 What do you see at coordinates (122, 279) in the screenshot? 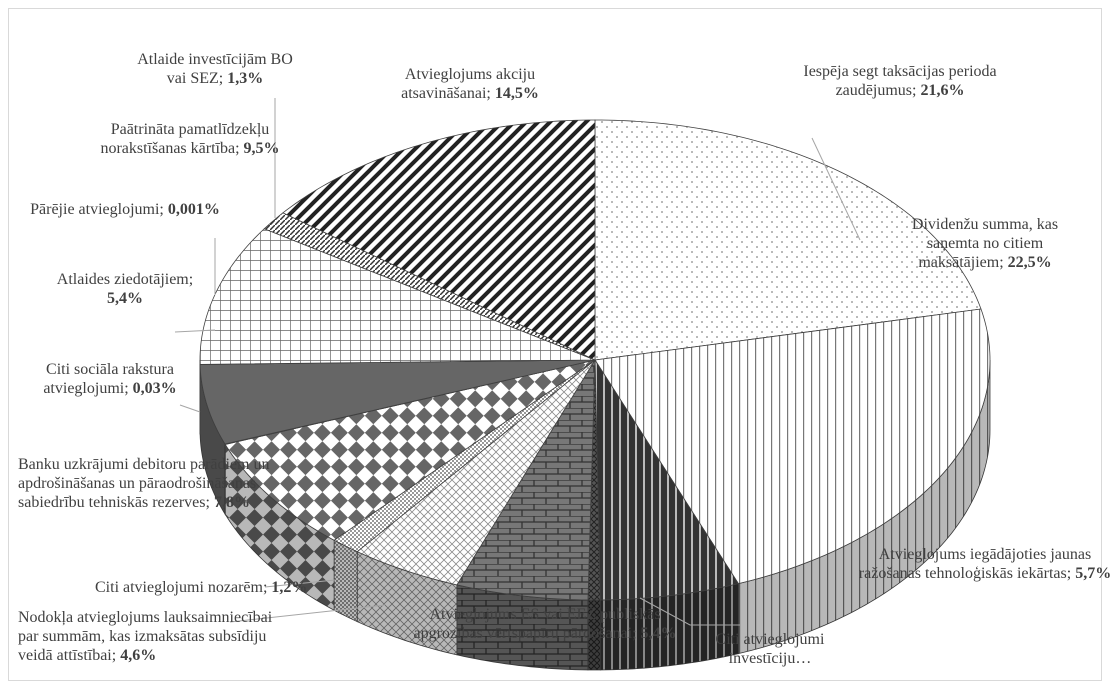
I see `label-name: Atlaides ziedotājiem` at bounding box center [122, 279].